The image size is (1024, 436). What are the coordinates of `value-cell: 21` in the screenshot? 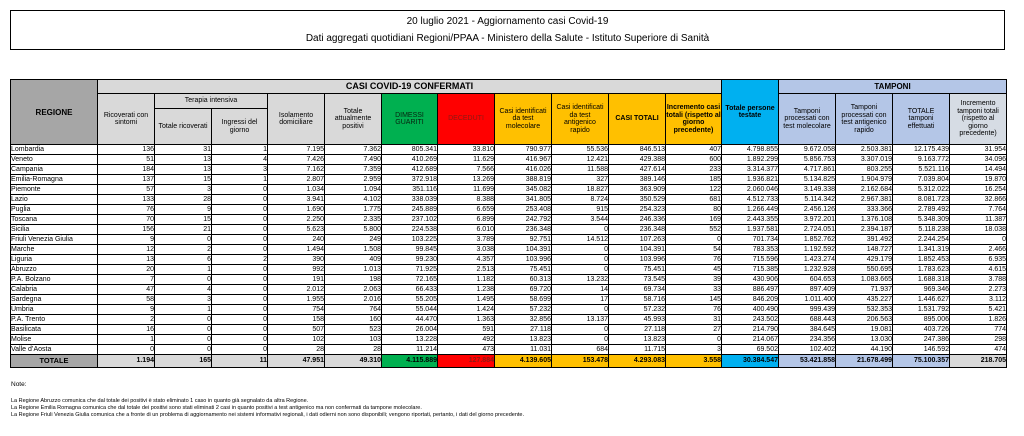 It's located at (183, 229).